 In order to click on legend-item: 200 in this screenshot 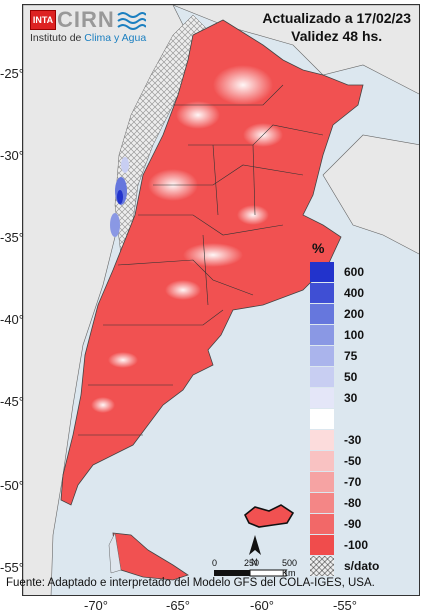, I will do `click(352, 314)`.